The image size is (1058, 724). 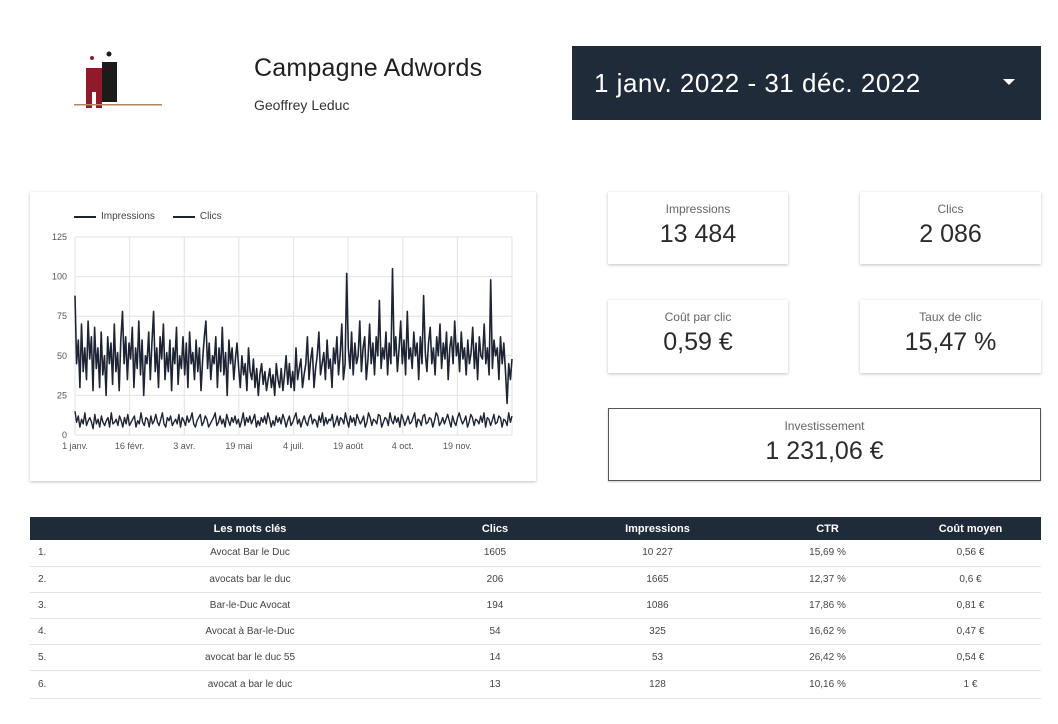 What do you see at coordinates (62, 395) in the screenshot?
I see `y-tick-label: 25` at bounding box center [62, 395].